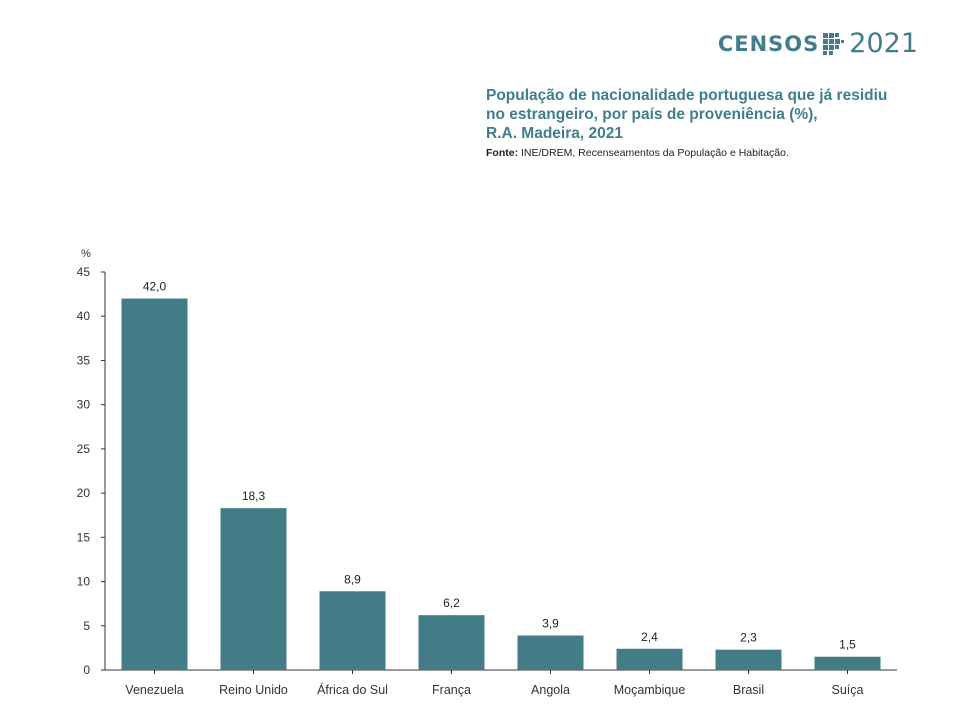 The width and height of the screenshot is (976, 728). I want to click on x-tick-label: Moçambique, so click(650, 690).